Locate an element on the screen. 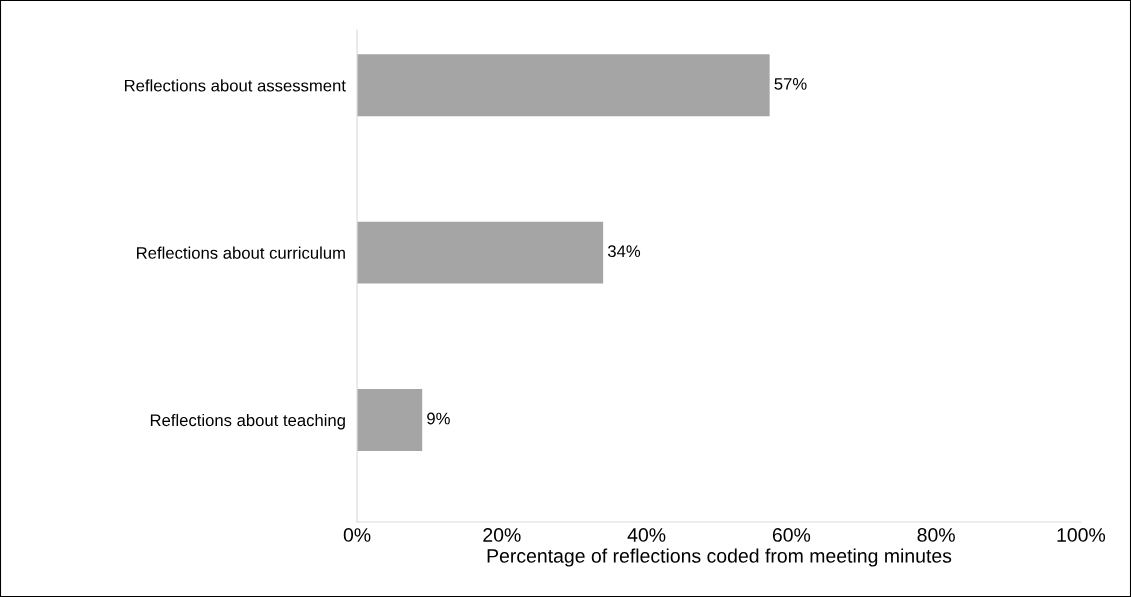 This screenshot has width=1131, height=597. x-tick-label: 80% is located at coordinates (936, 535).